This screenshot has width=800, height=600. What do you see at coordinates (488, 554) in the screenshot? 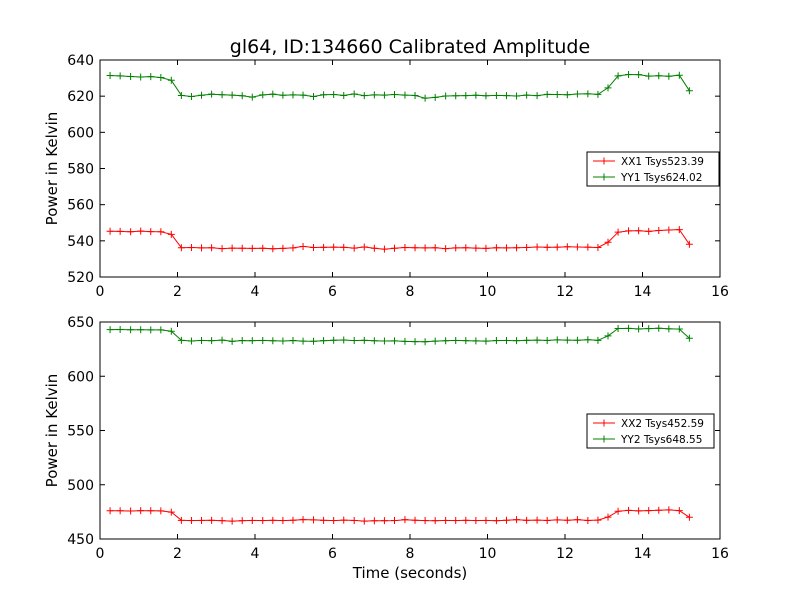
I see `x-tick-label: 10` at bounding box center [488, 554].